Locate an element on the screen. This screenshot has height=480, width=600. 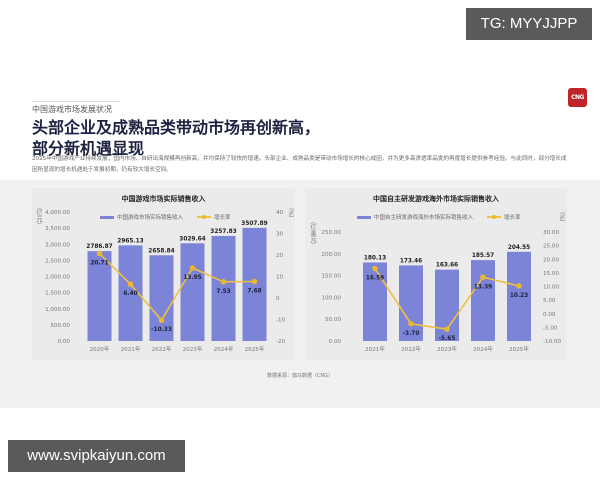
y-axis-tick: 250.00 is located at coordinates (331, 233).